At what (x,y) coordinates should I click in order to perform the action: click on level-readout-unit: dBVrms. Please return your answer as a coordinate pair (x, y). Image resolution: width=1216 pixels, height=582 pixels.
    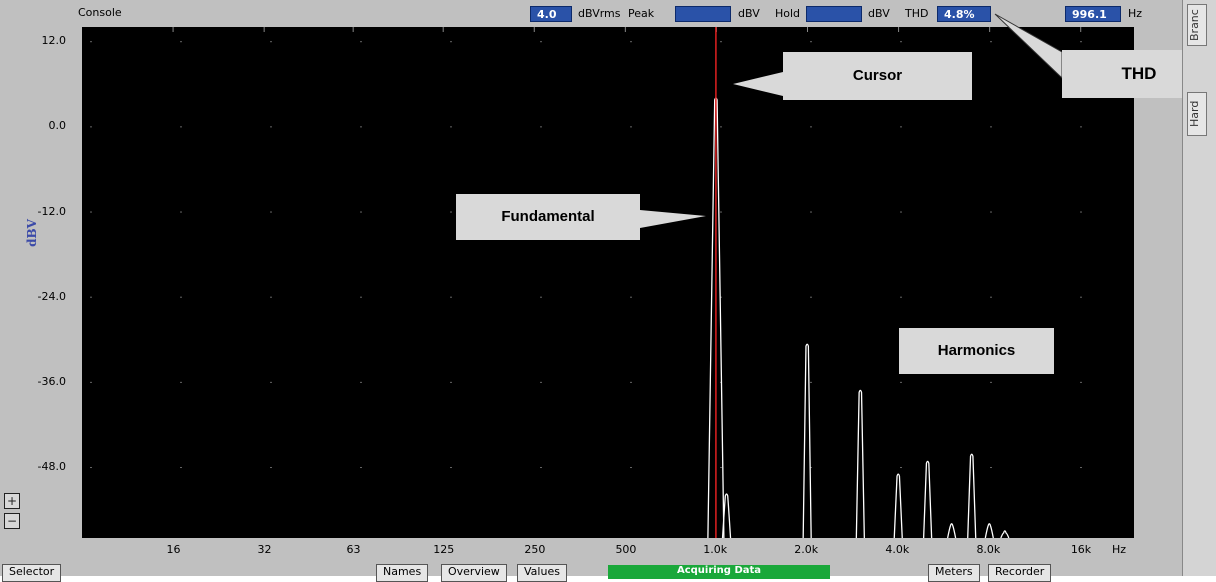
    Looking at the image, I should click on (599, 13).